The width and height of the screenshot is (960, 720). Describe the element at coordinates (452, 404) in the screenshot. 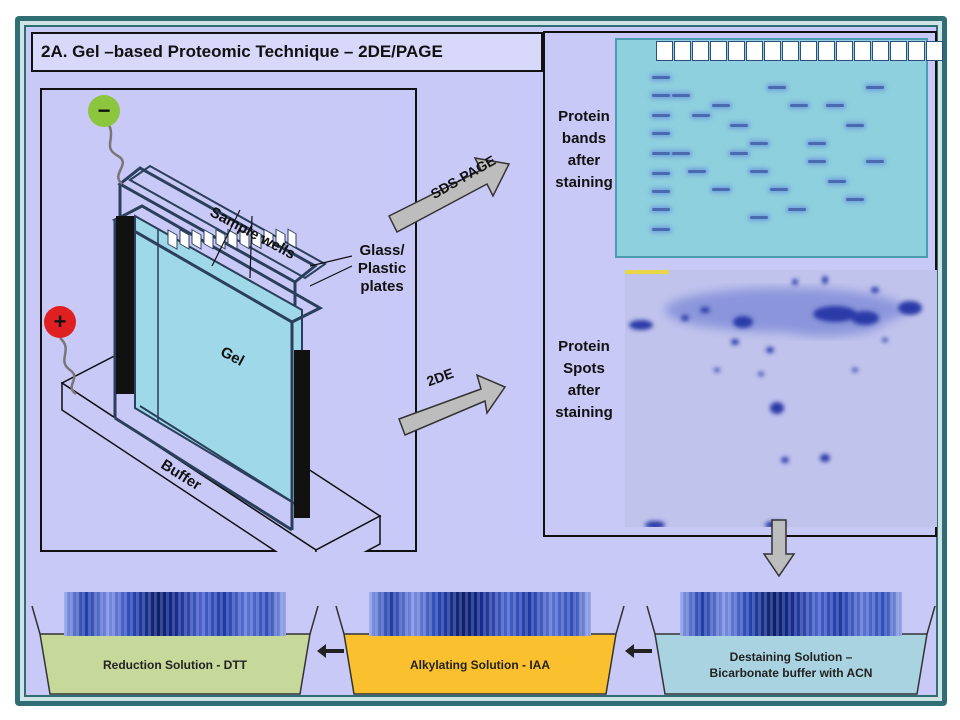

I see `2de-arrow-icon` at that location.